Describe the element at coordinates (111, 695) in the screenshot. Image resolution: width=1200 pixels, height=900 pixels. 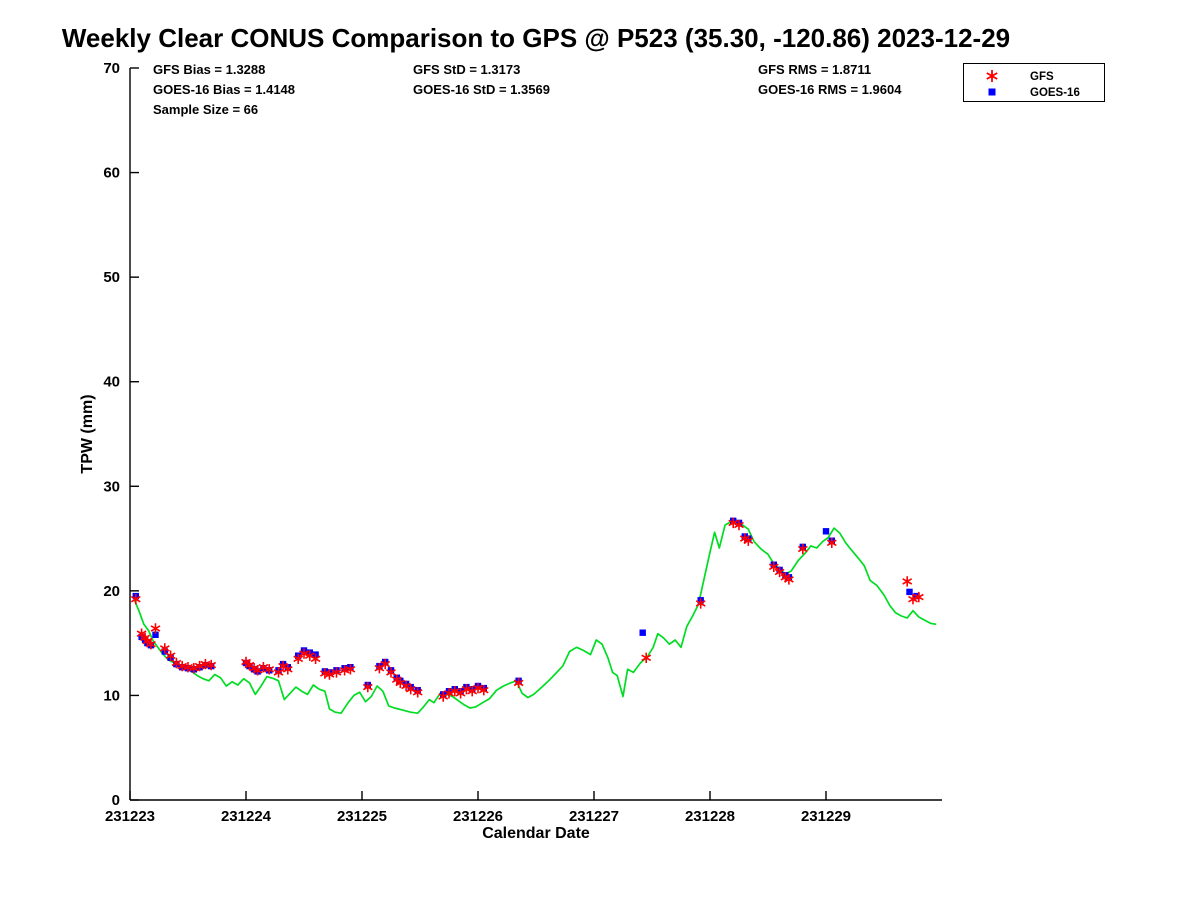
I see `y-tick-label: 10` at that location.